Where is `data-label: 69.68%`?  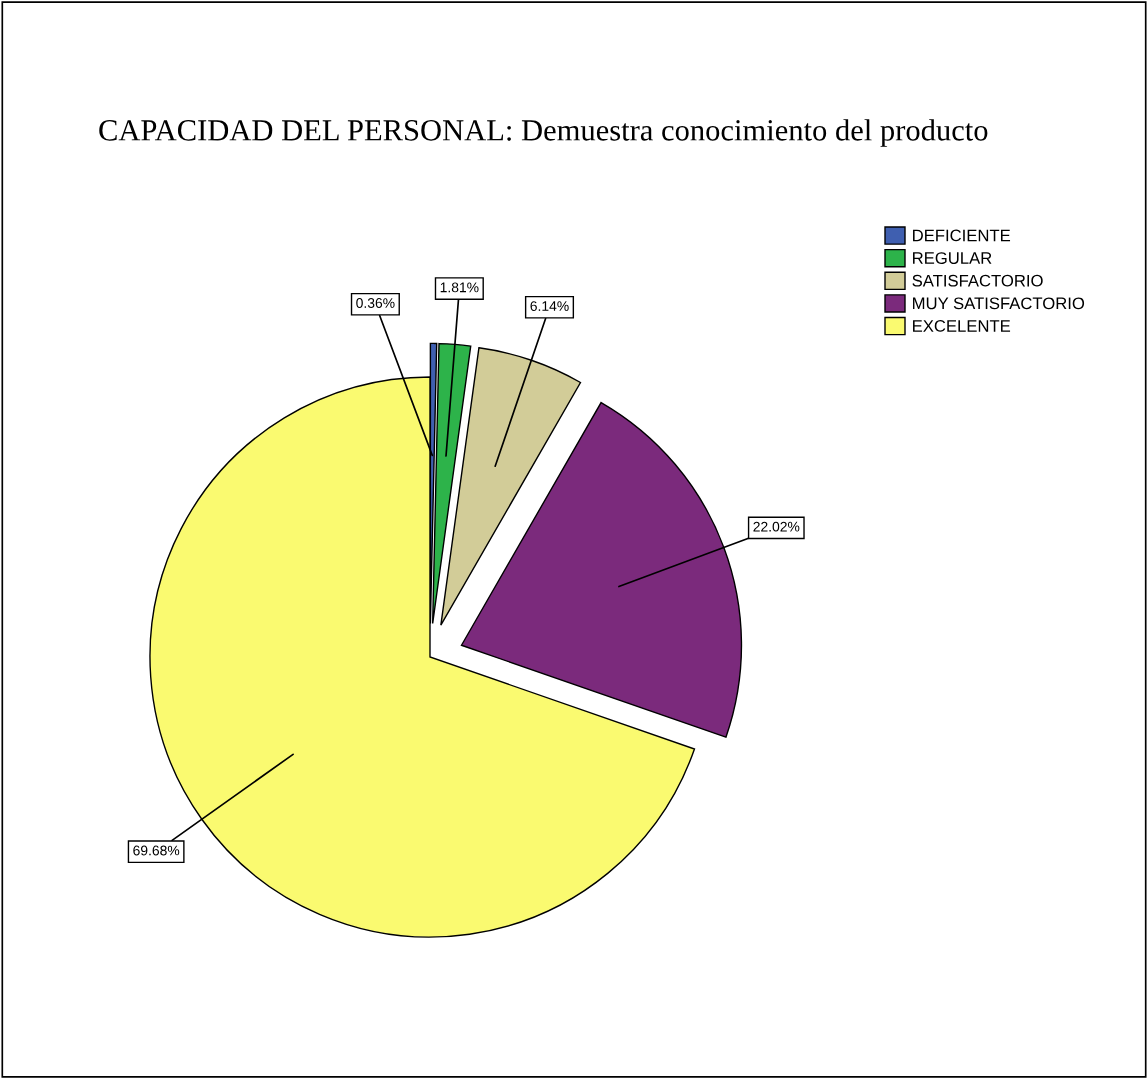 data-label: 69.68% is located at coordinates (156, 850).